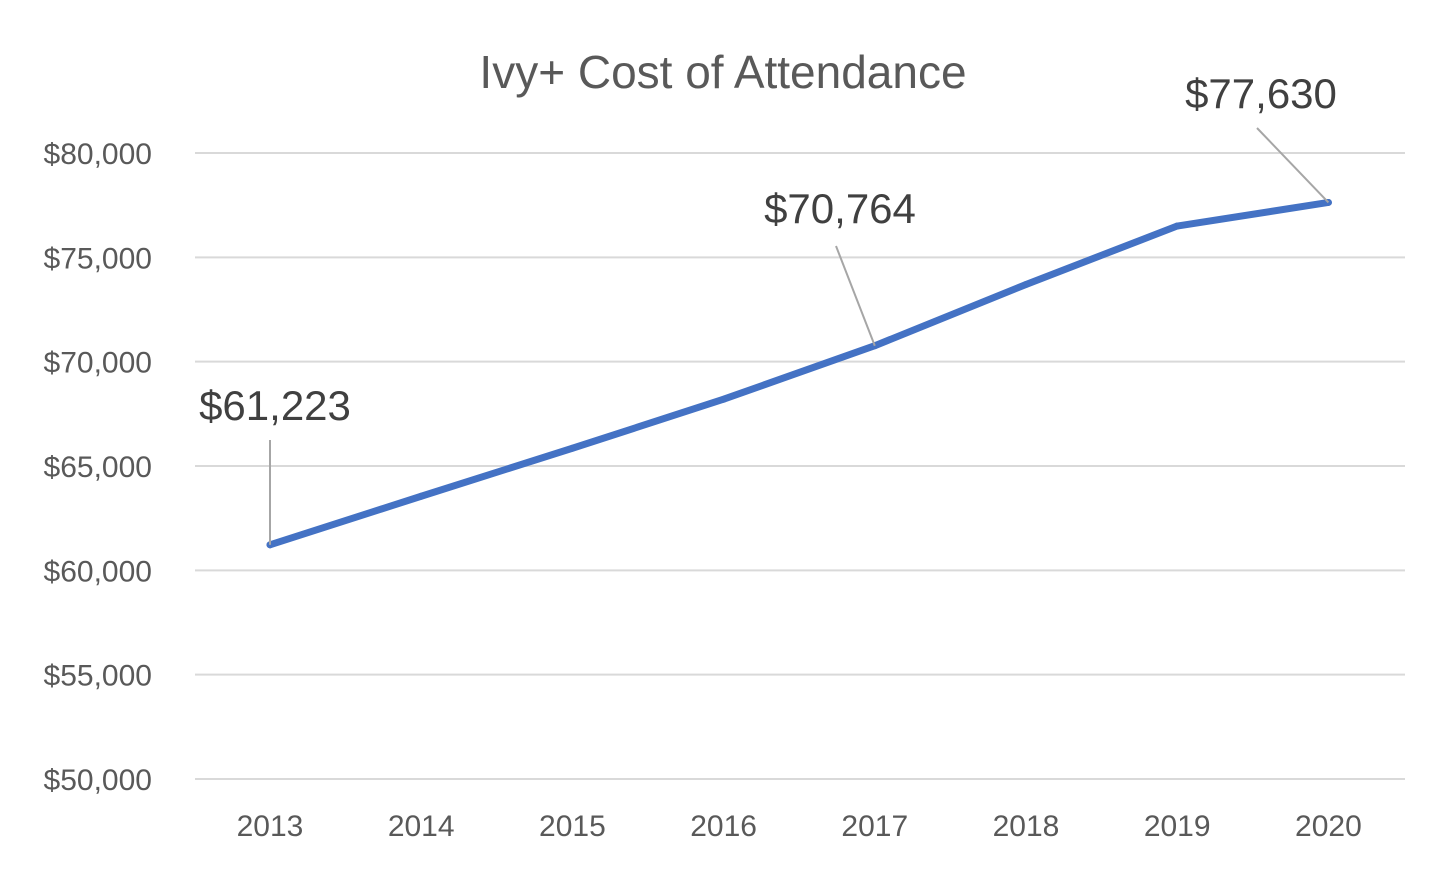 The width and height of the screenshot is (1456, 877). What do you see at coordinates (98, 676) in the screenshot?
I see `y-tick-label: $55,000` at bounding box center [98, 676].